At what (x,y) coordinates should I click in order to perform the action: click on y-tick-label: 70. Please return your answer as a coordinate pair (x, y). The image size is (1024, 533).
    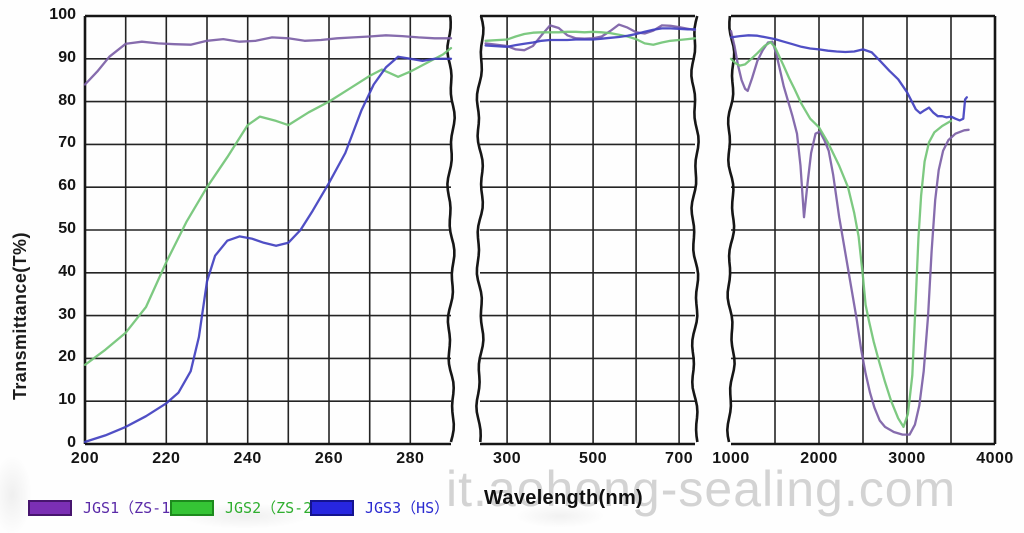
    Looking at the image, I should click on (67, 143).